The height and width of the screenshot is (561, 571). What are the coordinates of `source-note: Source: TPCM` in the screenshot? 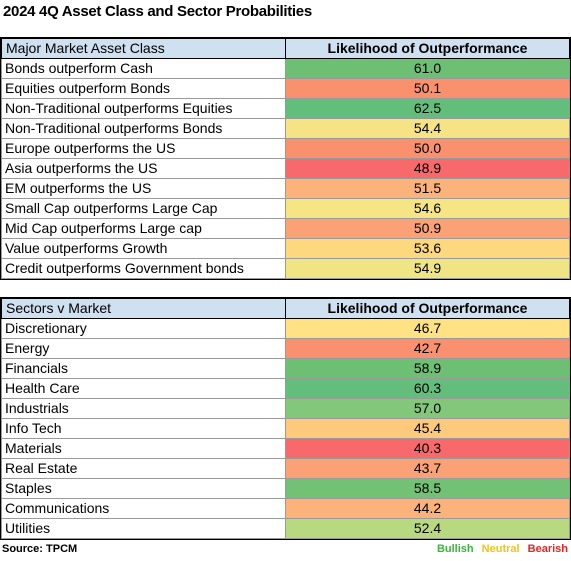 It's located at (40, 549).